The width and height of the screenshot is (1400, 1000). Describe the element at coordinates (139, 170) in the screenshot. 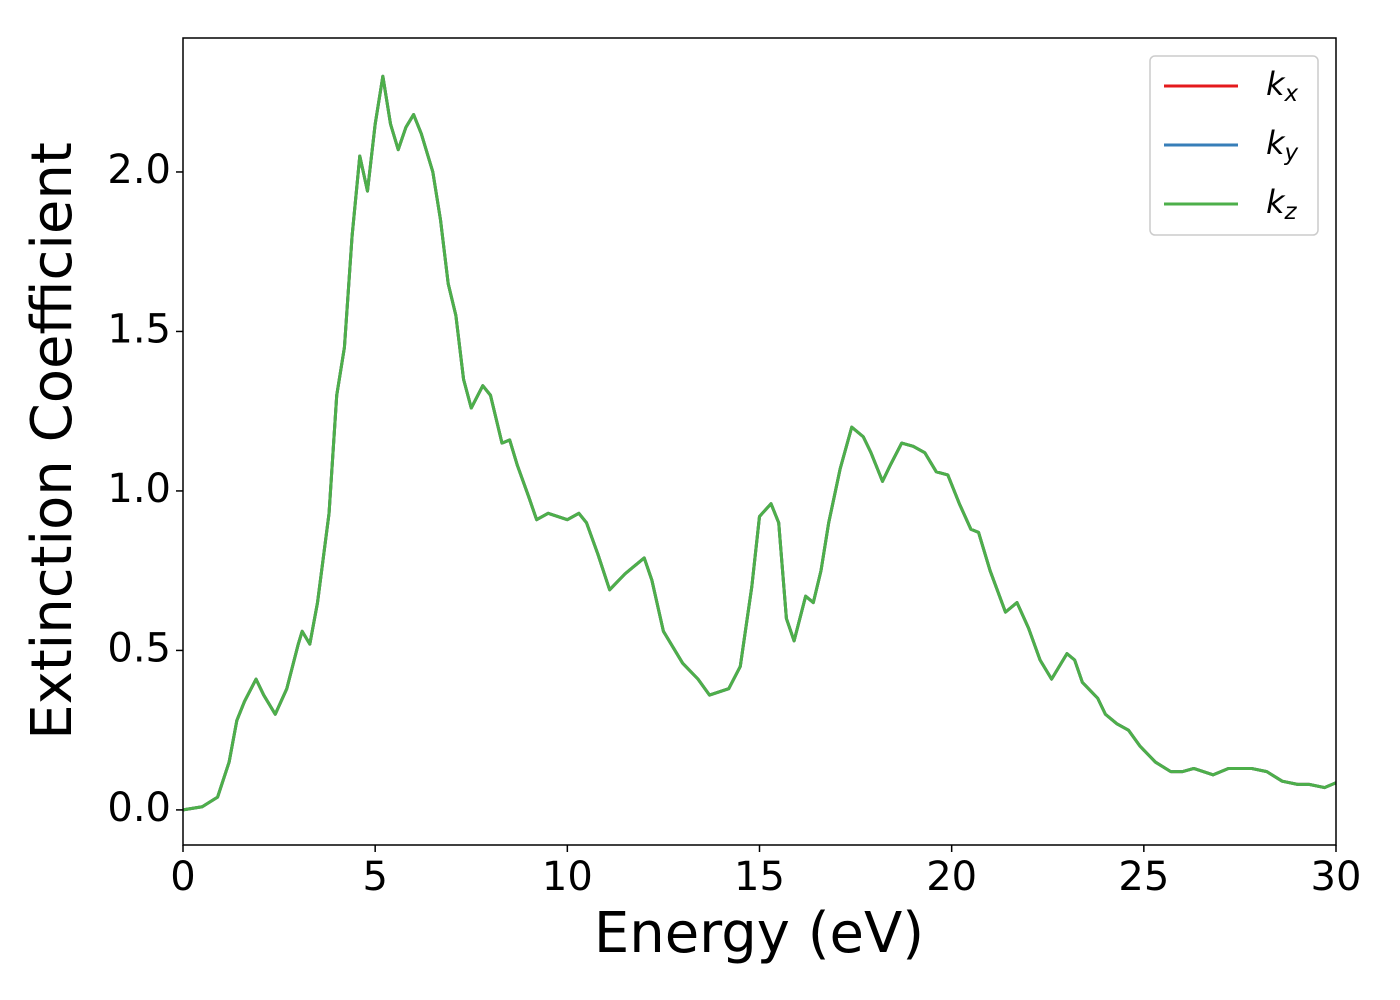

I see `y-tick-label: 2.0` at that location.